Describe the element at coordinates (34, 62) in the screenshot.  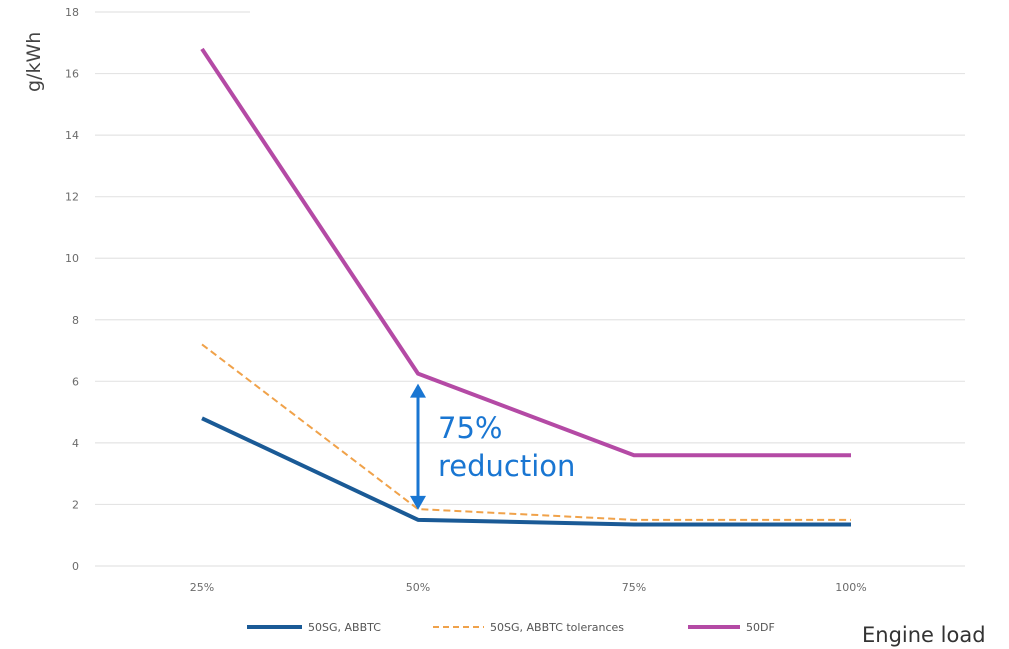
I see `y-axis-label: g/kWh` at that location.